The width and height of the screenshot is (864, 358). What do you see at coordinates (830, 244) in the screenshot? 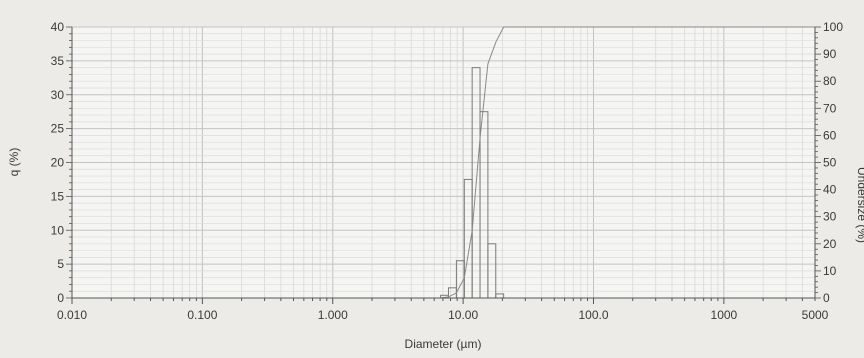
I see `y2-tick-label: 20` at bounding box center [830, 244].